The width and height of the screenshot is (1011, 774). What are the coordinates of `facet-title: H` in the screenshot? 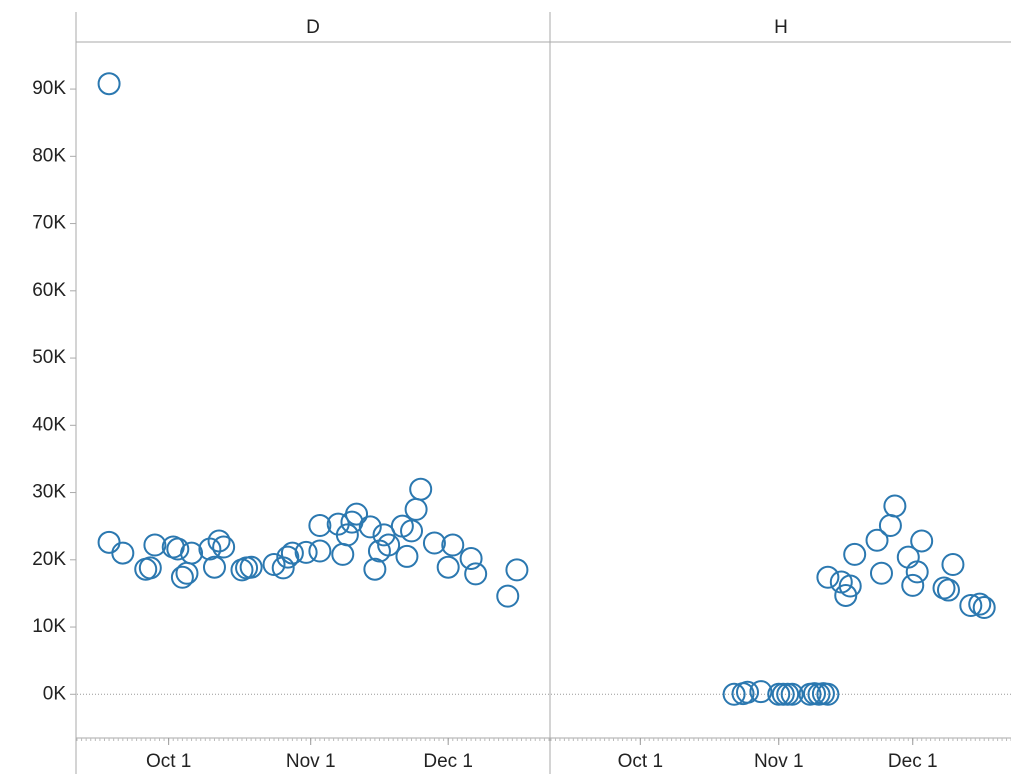 It's located at (781, 27).